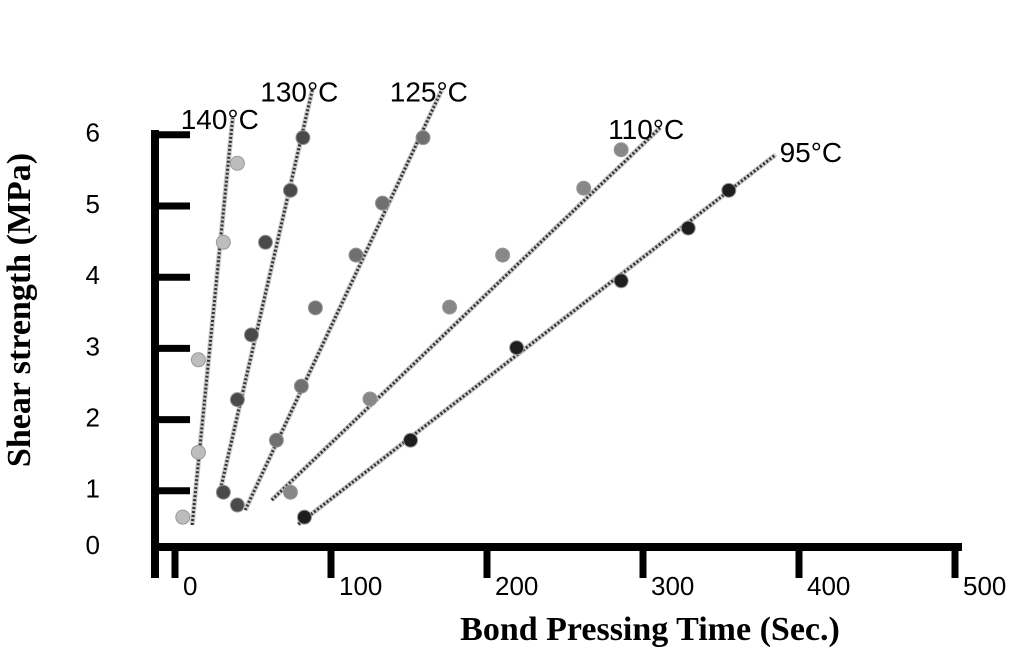 The image size is (1031, 670). I want to click on x-tick-label: 200, so click(516, 586).